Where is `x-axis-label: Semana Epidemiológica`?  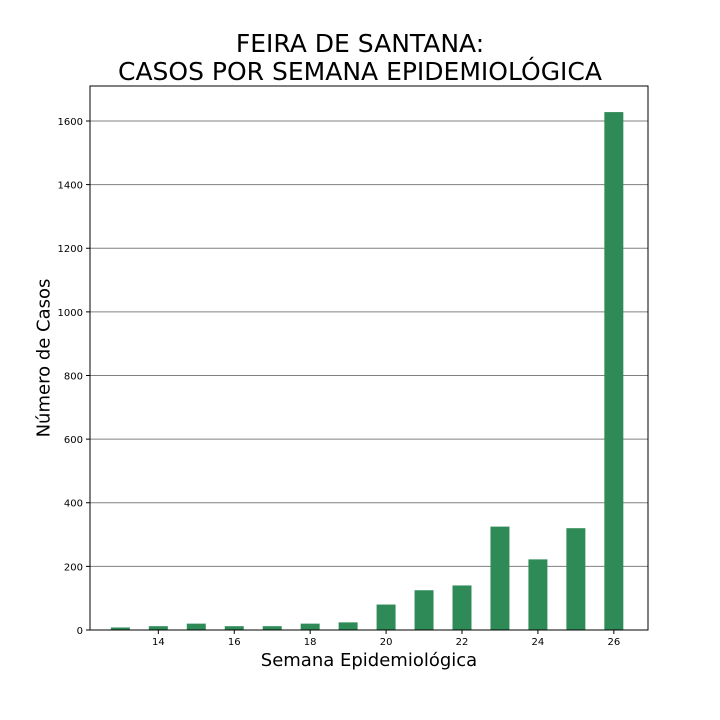
x-axis-label: Semana Epidemiológica is located at coordinates (369, 660).